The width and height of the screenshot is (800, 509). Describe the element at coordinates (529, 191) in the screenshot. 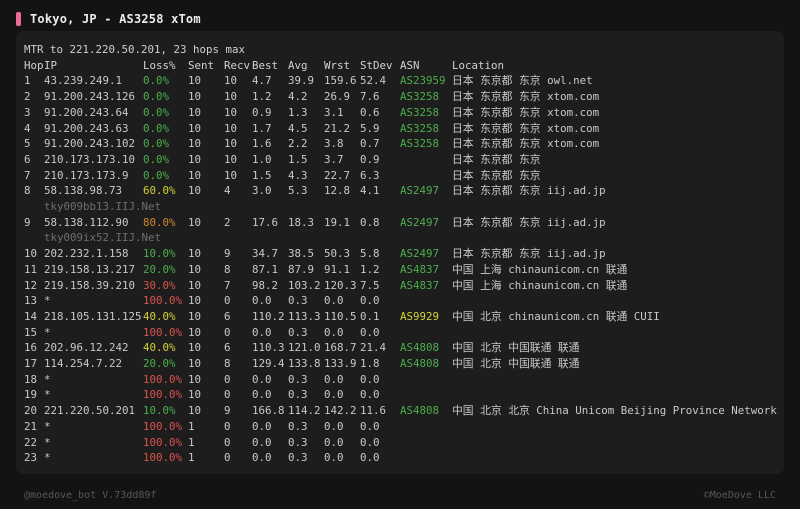

I see `cell-location: 日本 东京都 东京 iij.ad.jp` at that location.